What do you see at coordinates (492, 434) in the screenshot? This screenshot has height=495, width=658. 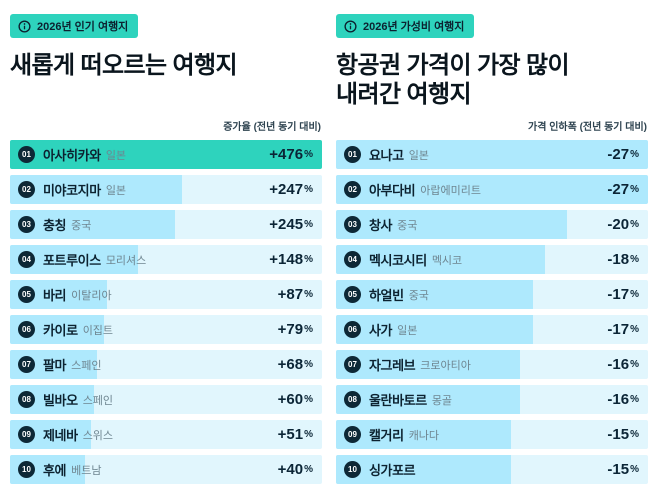 I see `list-item-content: 09 캘거리 캐나다 -15%` at bounding box center [492, 434].